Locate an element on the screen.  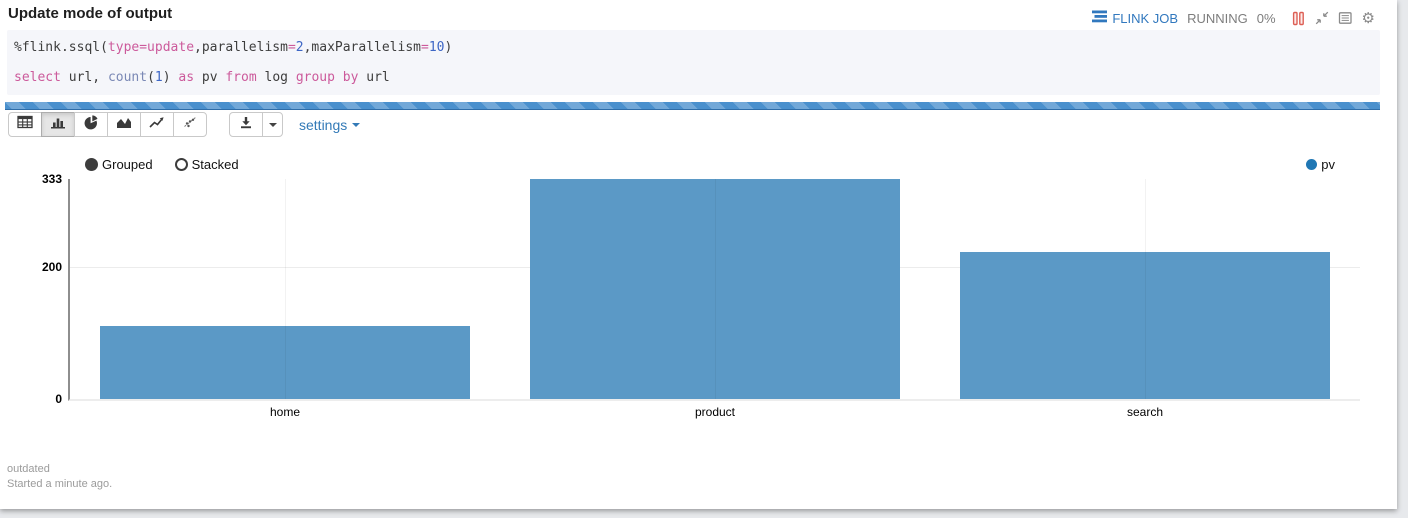
paragraph-status-bar: FLINK JOB RUNNING 0% is located at coordinates (1233, 18).